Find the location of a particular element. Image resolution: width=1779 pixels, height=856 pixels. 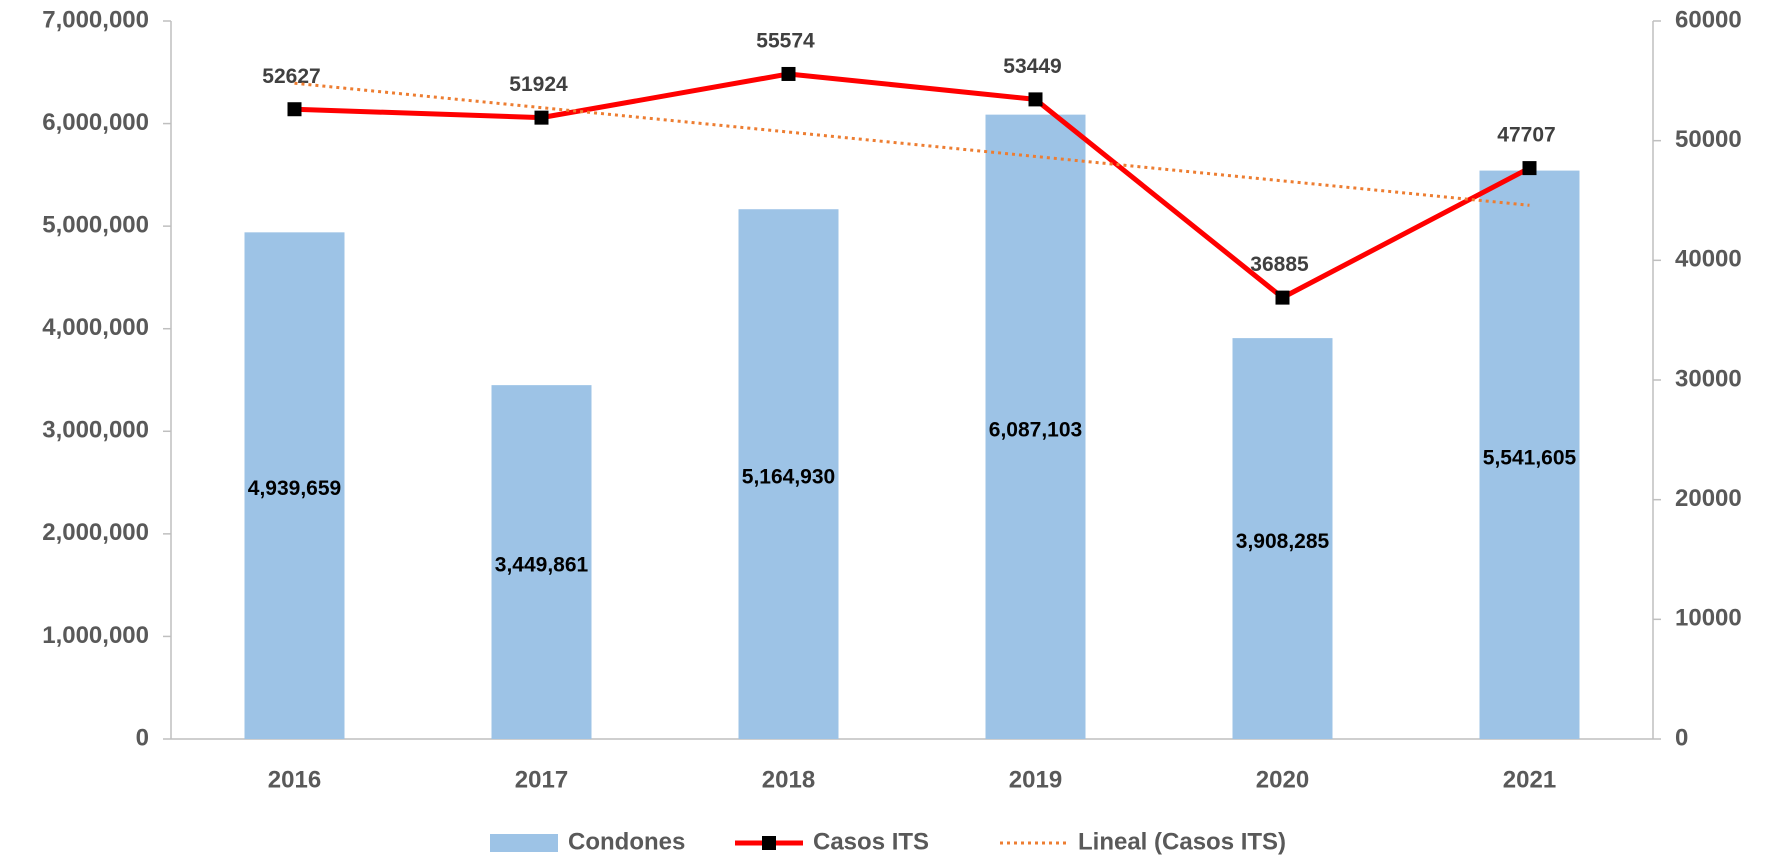

x-tick-label: 2016 is located at coordinates (294, 779).